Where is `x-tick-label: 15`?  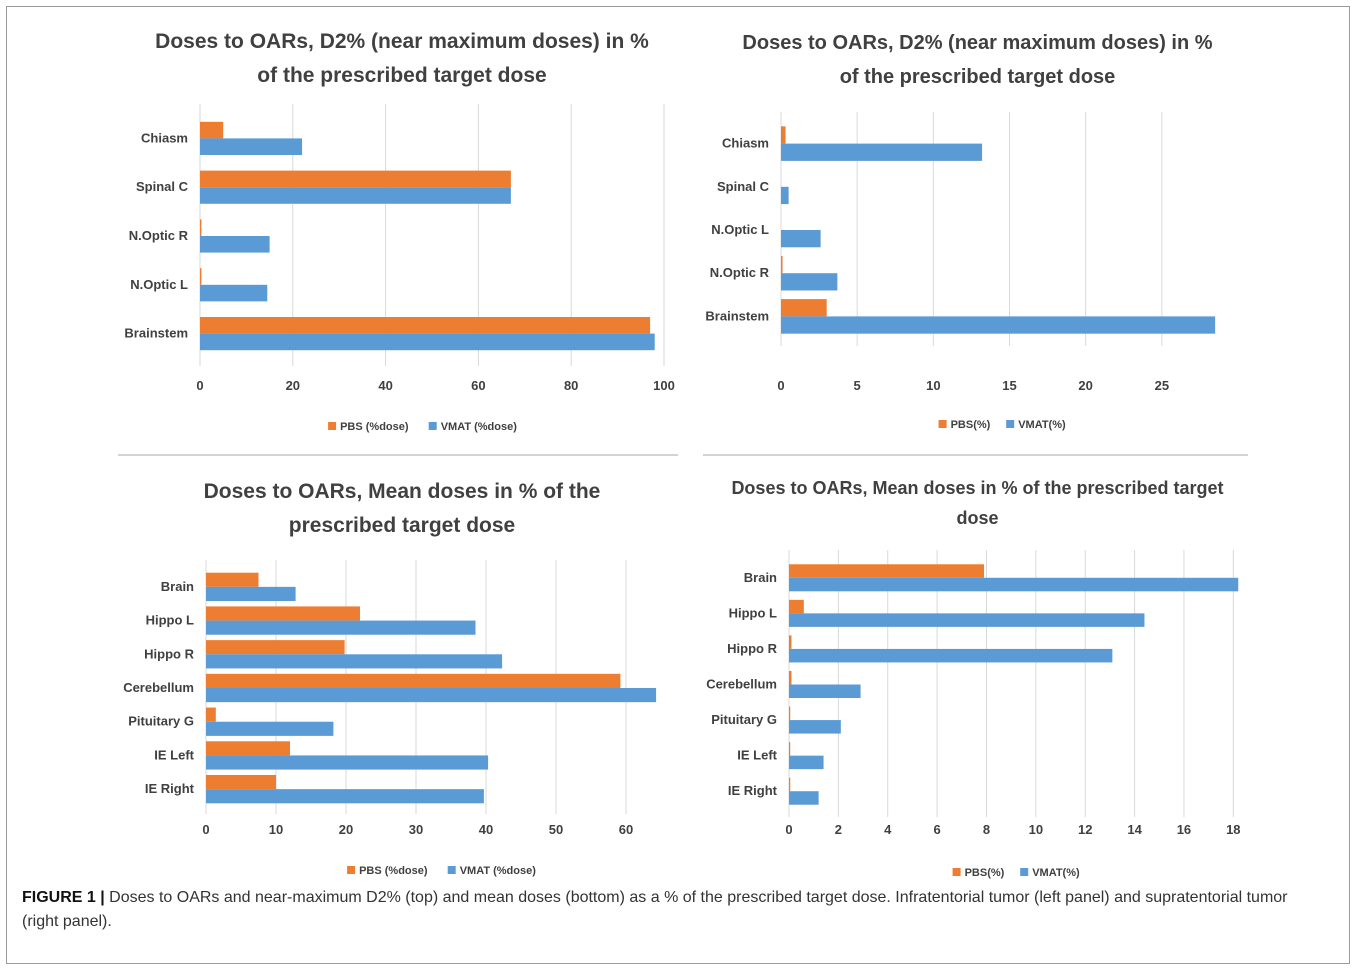
x-tick-label: 15 is located at coordinates (1009, 385).